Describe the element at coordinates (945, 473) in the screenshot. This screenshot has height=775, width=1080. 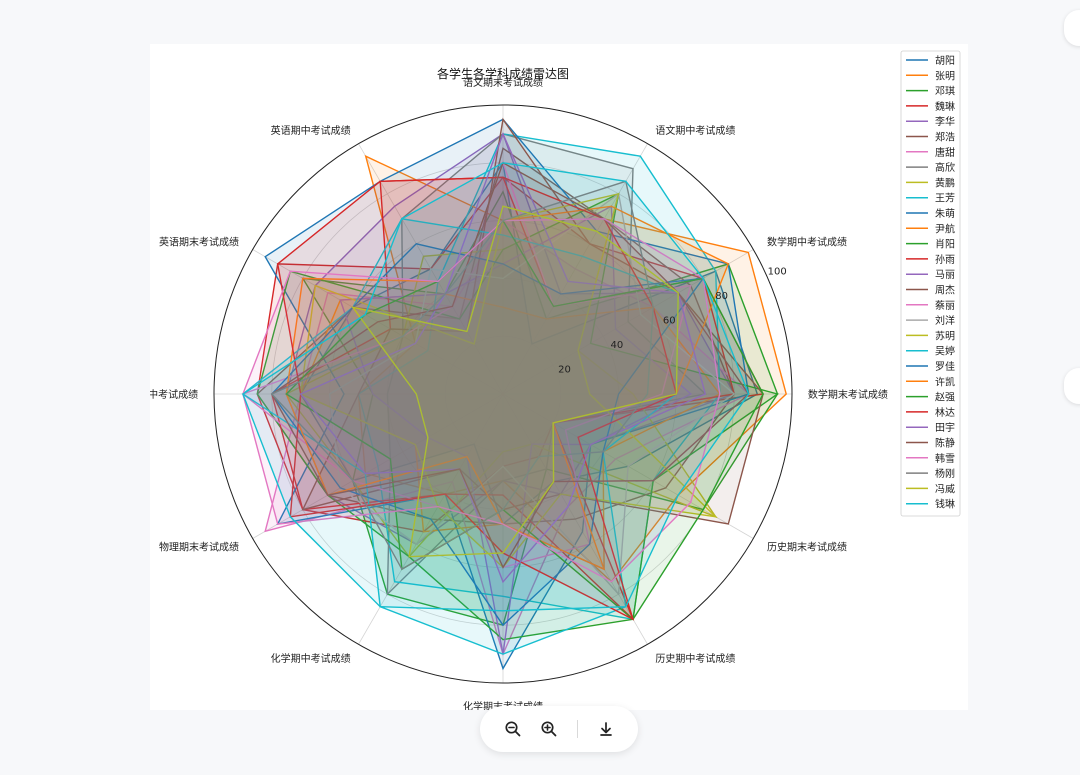
I see `legend-label: 杨刚` at that location.